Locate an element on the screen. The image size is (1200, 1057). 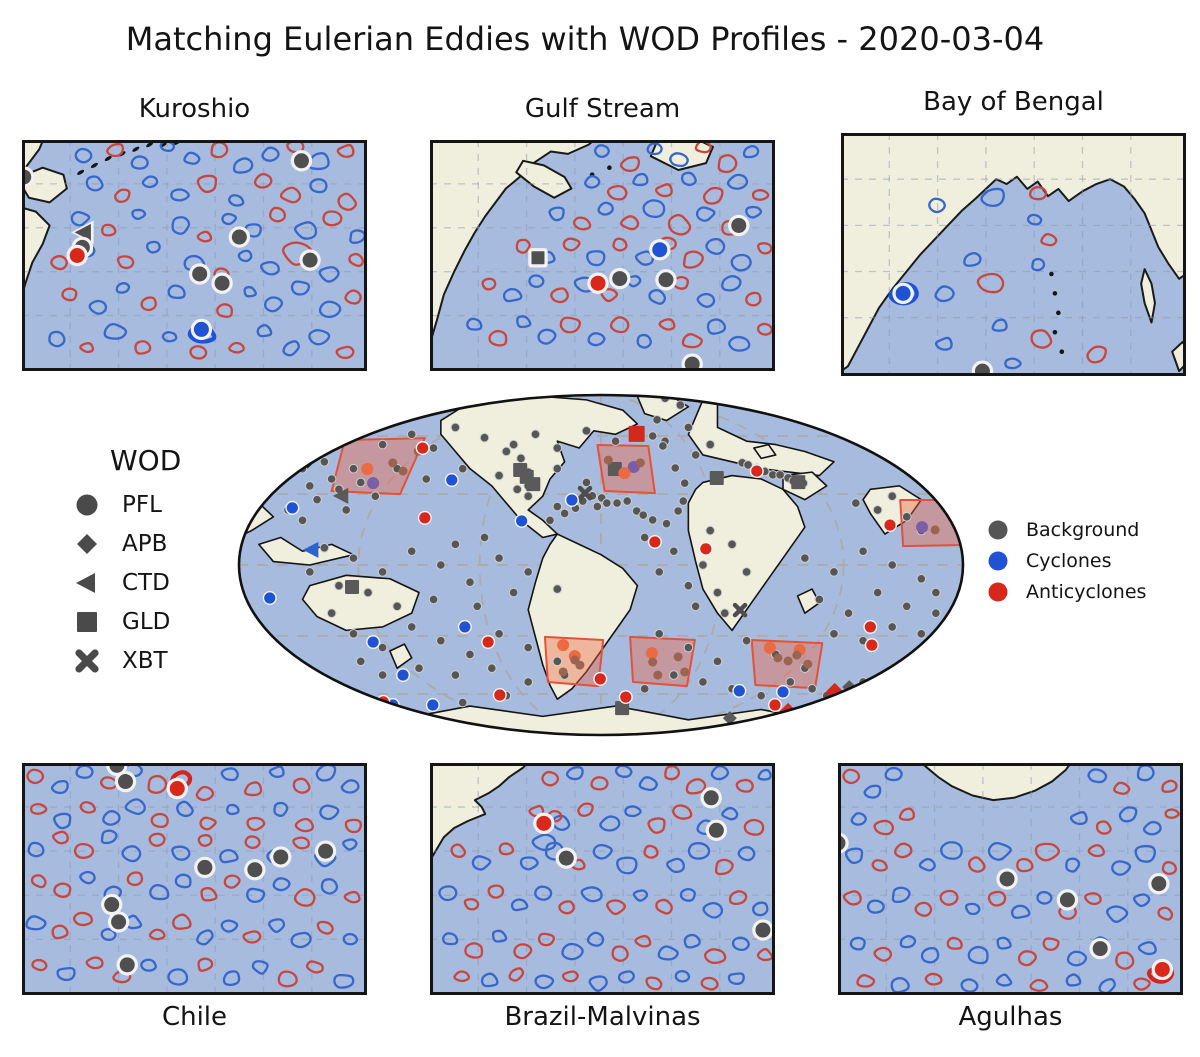
agulhas-panel is located at coordinates (1010, 879).